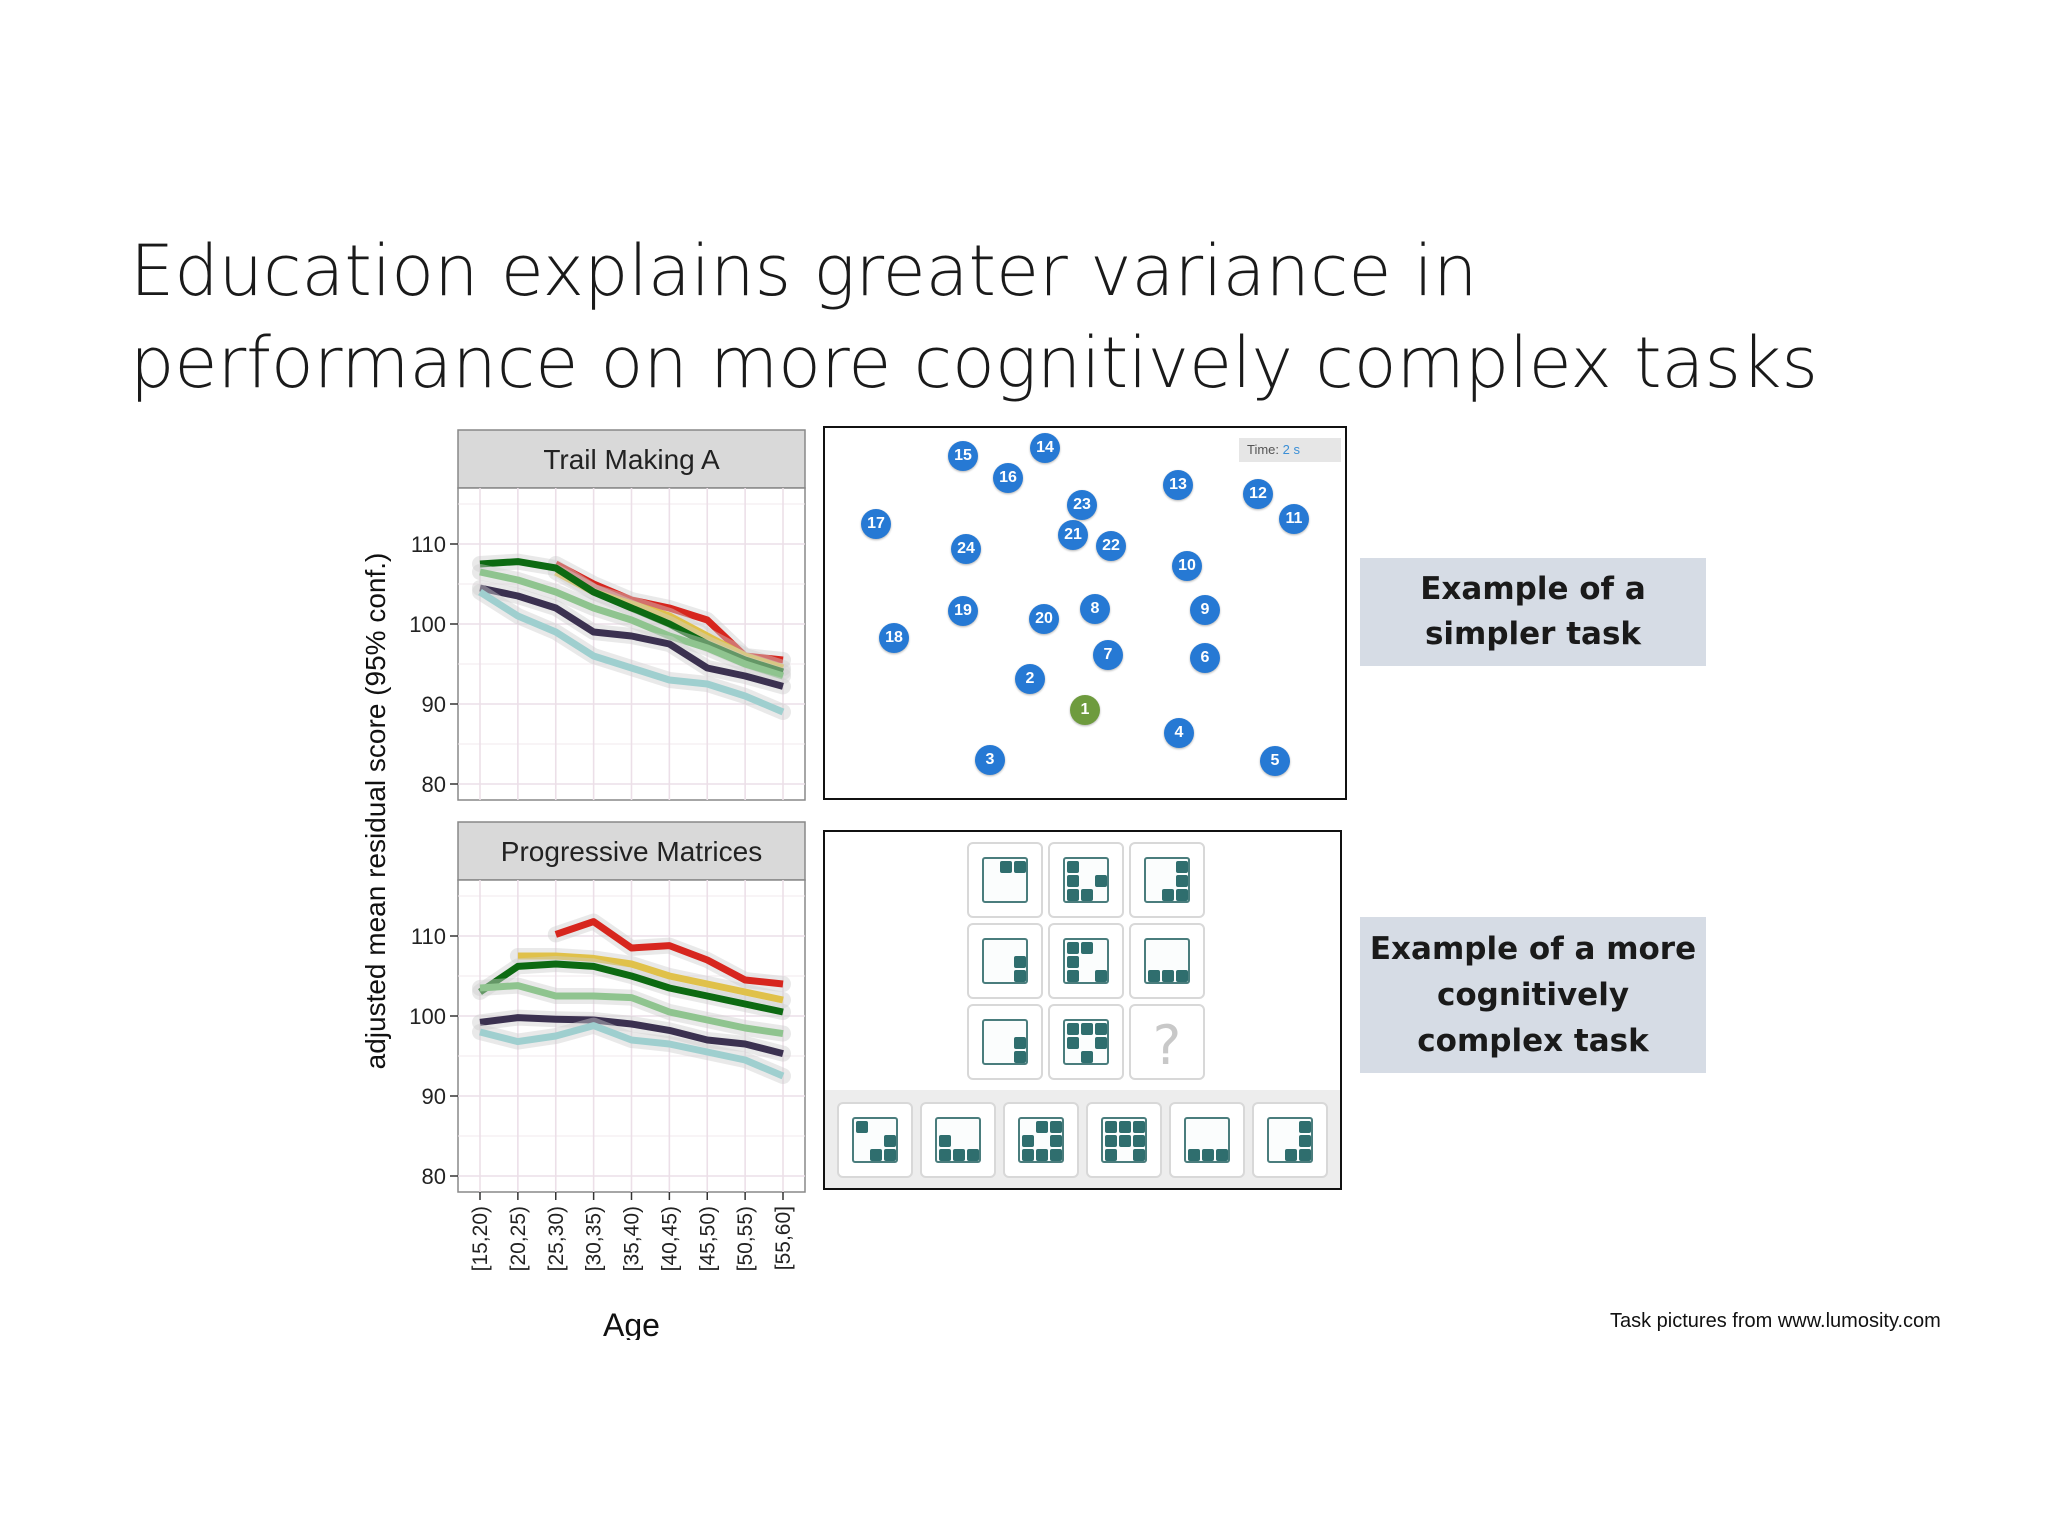  Describe the element at coordinates (1533, 1041) in the screenshot. I see `complex-task-label-line-3: complex task` at that location.